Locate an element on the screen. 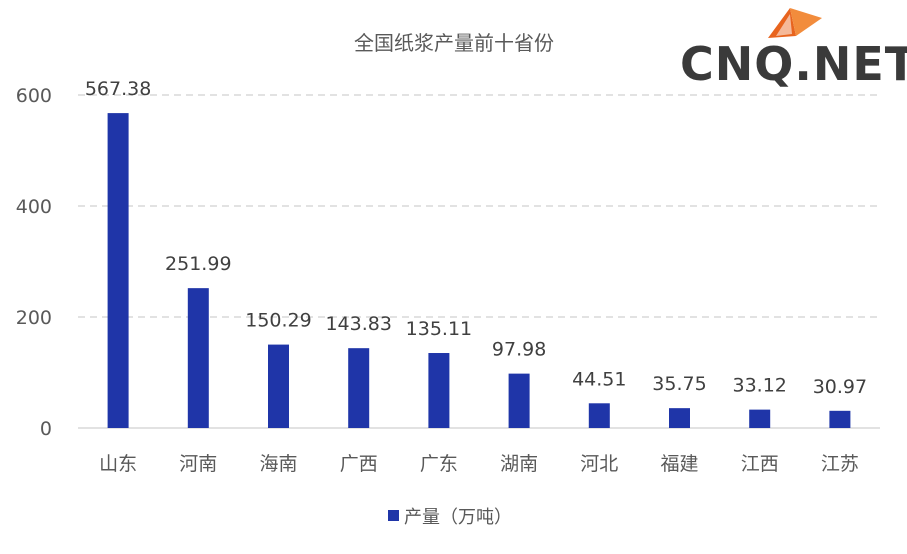  x-category-label: 山东 is located at coordinates (118, 464).